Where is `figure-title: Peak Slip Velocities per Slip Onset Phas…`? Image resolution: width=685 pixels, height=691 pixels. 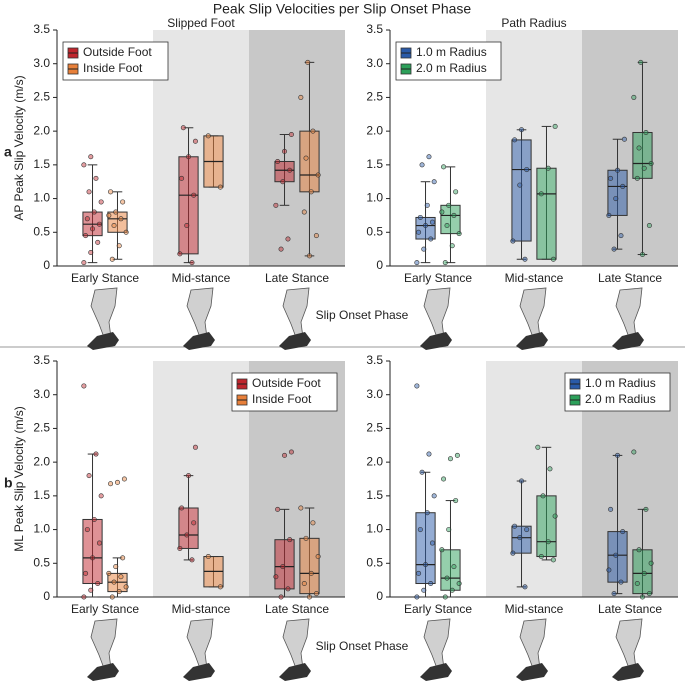
figure-title: Peak Slip Velocities per Slip Onset Phas… is located at coordinates (342, 9).